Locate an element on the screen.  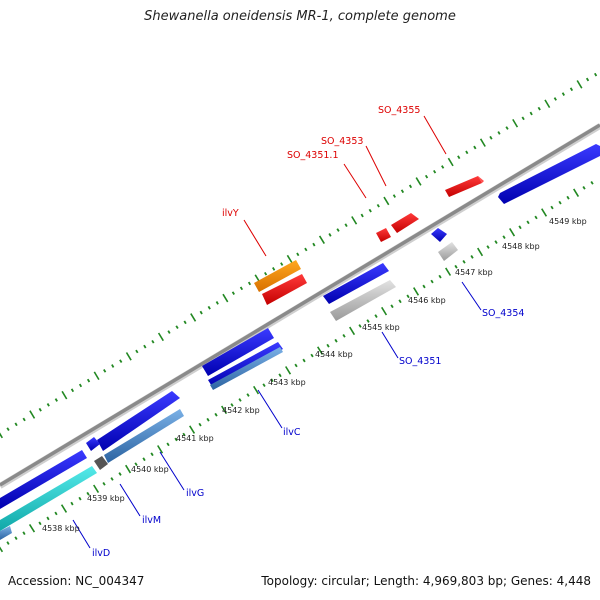
gene-ilvM is located at coordinates (48, 498).